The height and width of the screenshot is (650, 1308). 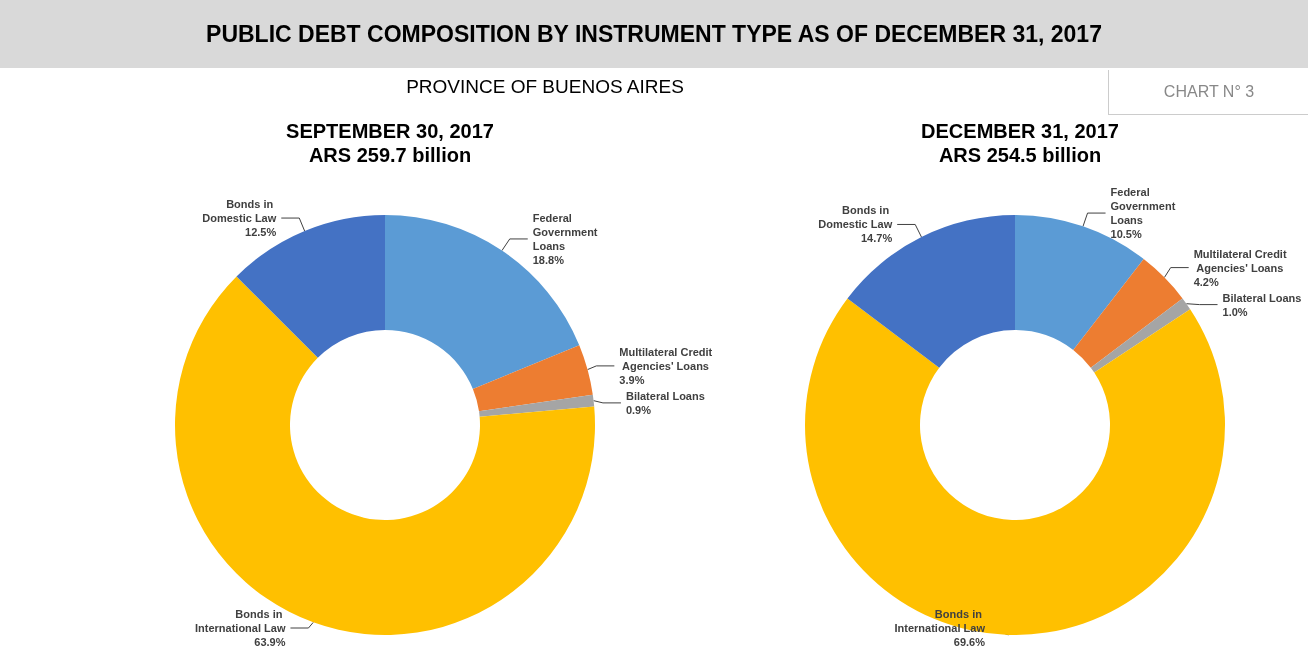 I want to click on data-label: 10.5%, so click(x=1126, y=234).